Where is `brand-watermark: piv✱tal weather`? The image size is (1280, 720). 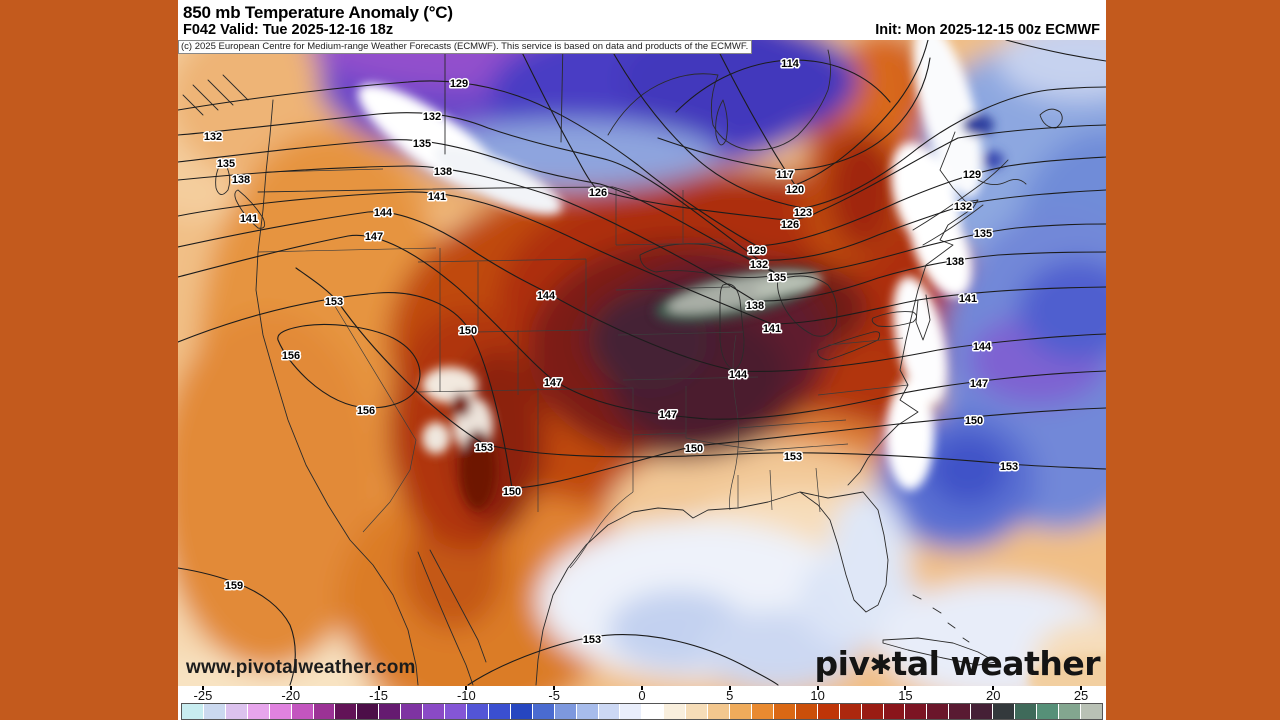 brand-watermark: piv✱tal weather is located at coordinates (957, 663).